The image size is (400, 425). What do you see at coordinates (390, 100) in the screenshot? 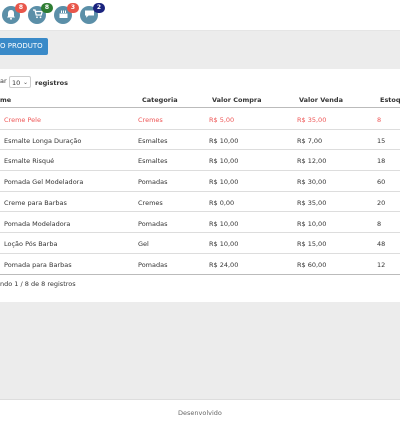
I see `col-header-stock: Estoqu` at bounding box center [390, 100].